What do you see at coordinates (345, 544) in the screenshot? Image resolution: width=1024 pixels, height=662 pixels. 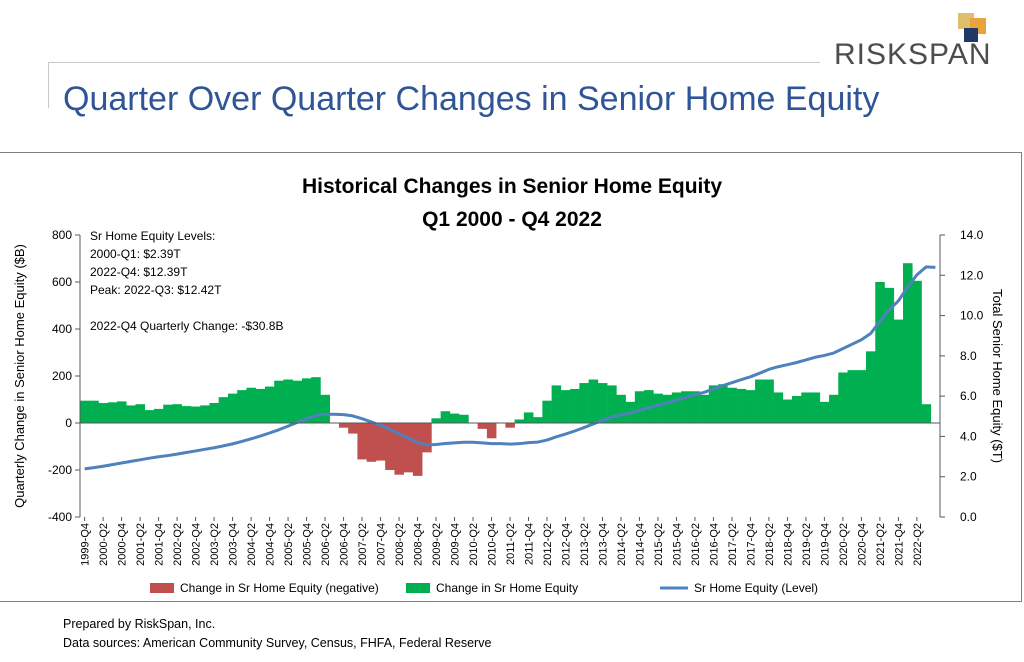 I see `x-tick-label-2006-Q4: 2006-Q4` at bounding box center [345, 544].